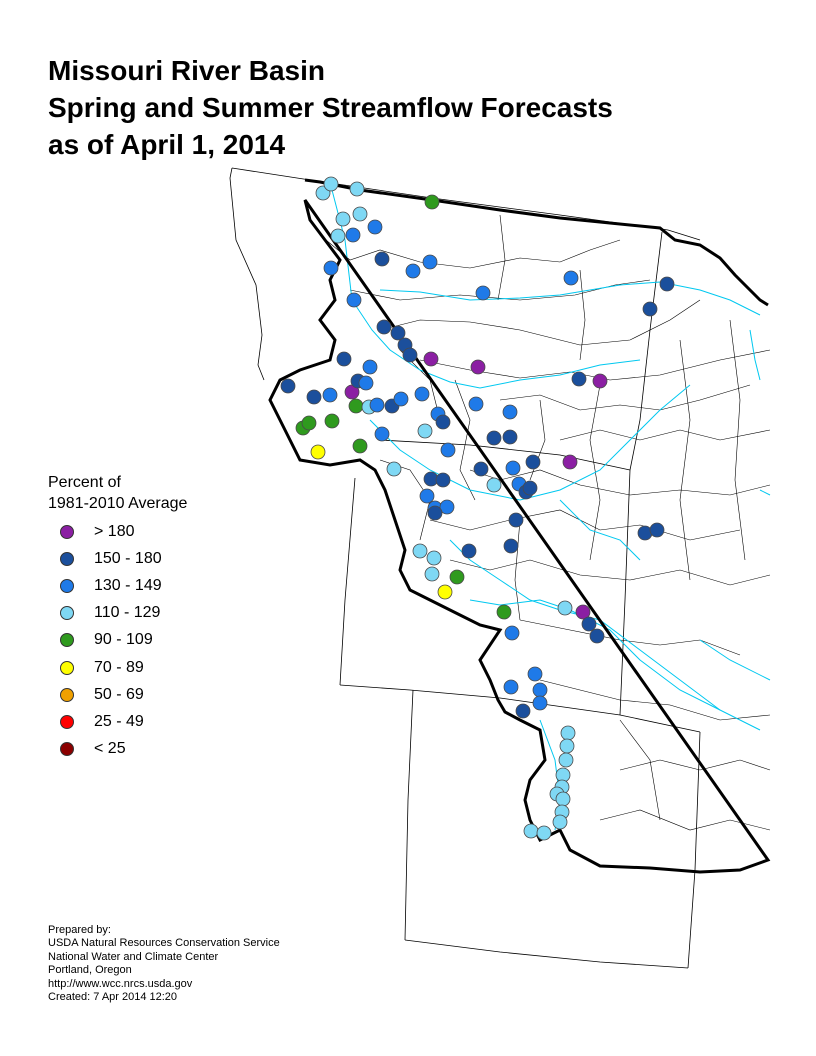 The image size is (816, 1056). What do you see at coordinates (600, 530) in the screenshot?
I see `river-powder` at bounding box center [600, 530].